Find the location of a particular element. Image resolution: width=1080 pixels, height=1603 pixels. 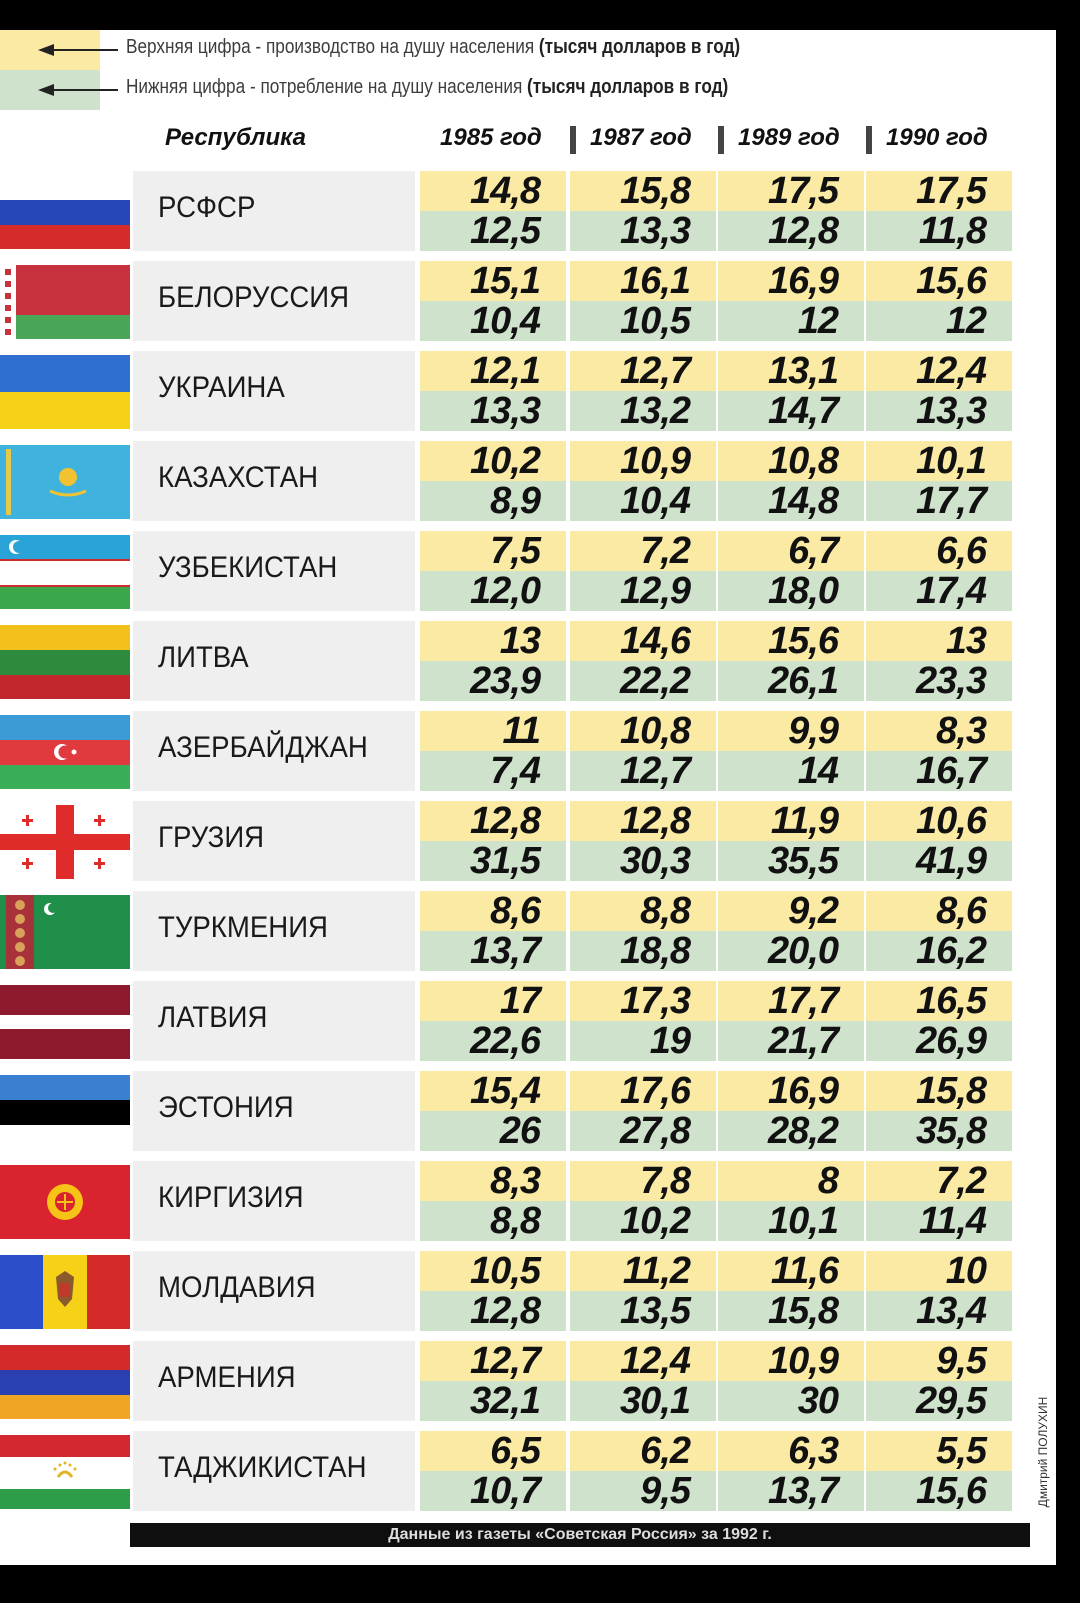

production-cell: 12,4 is located at coordinates (939, 371).